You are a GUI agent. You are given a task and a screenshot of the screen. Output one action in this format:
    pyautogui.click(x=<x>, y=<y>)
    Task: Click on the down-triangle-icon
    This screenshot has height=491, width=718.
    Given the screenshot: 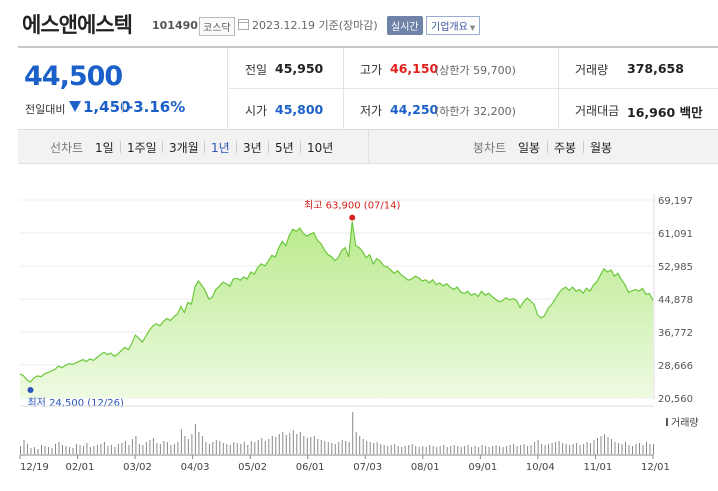 What is the action you would take?
    pyautogui.click(x=75, y=106)
    